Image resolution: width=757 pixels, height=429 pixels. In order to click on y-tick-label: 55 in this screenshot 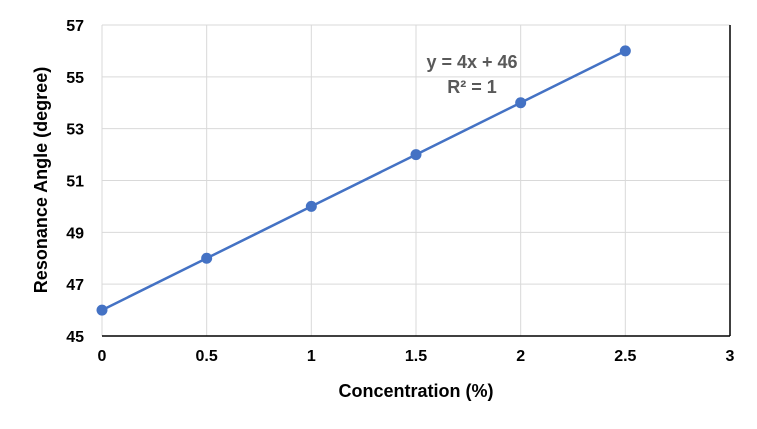, I will do `click(75, 78)`.